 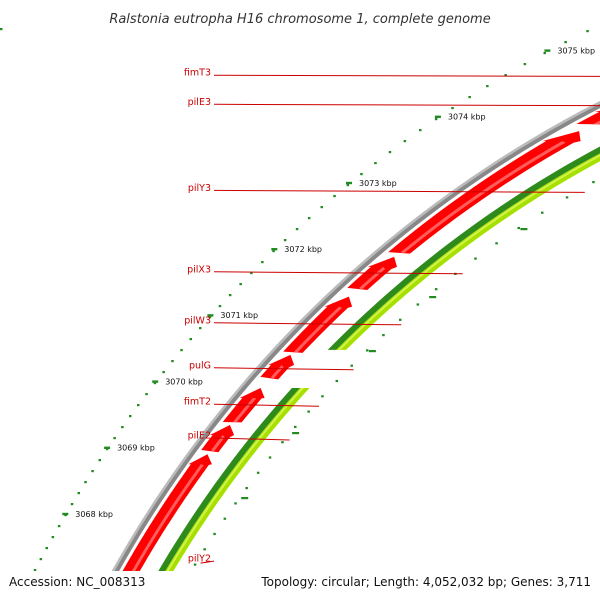 What do you see at coordinates (197, 73) in the screenshot?
I see `gene-label: fimT3` at bounding box center [197, 73].